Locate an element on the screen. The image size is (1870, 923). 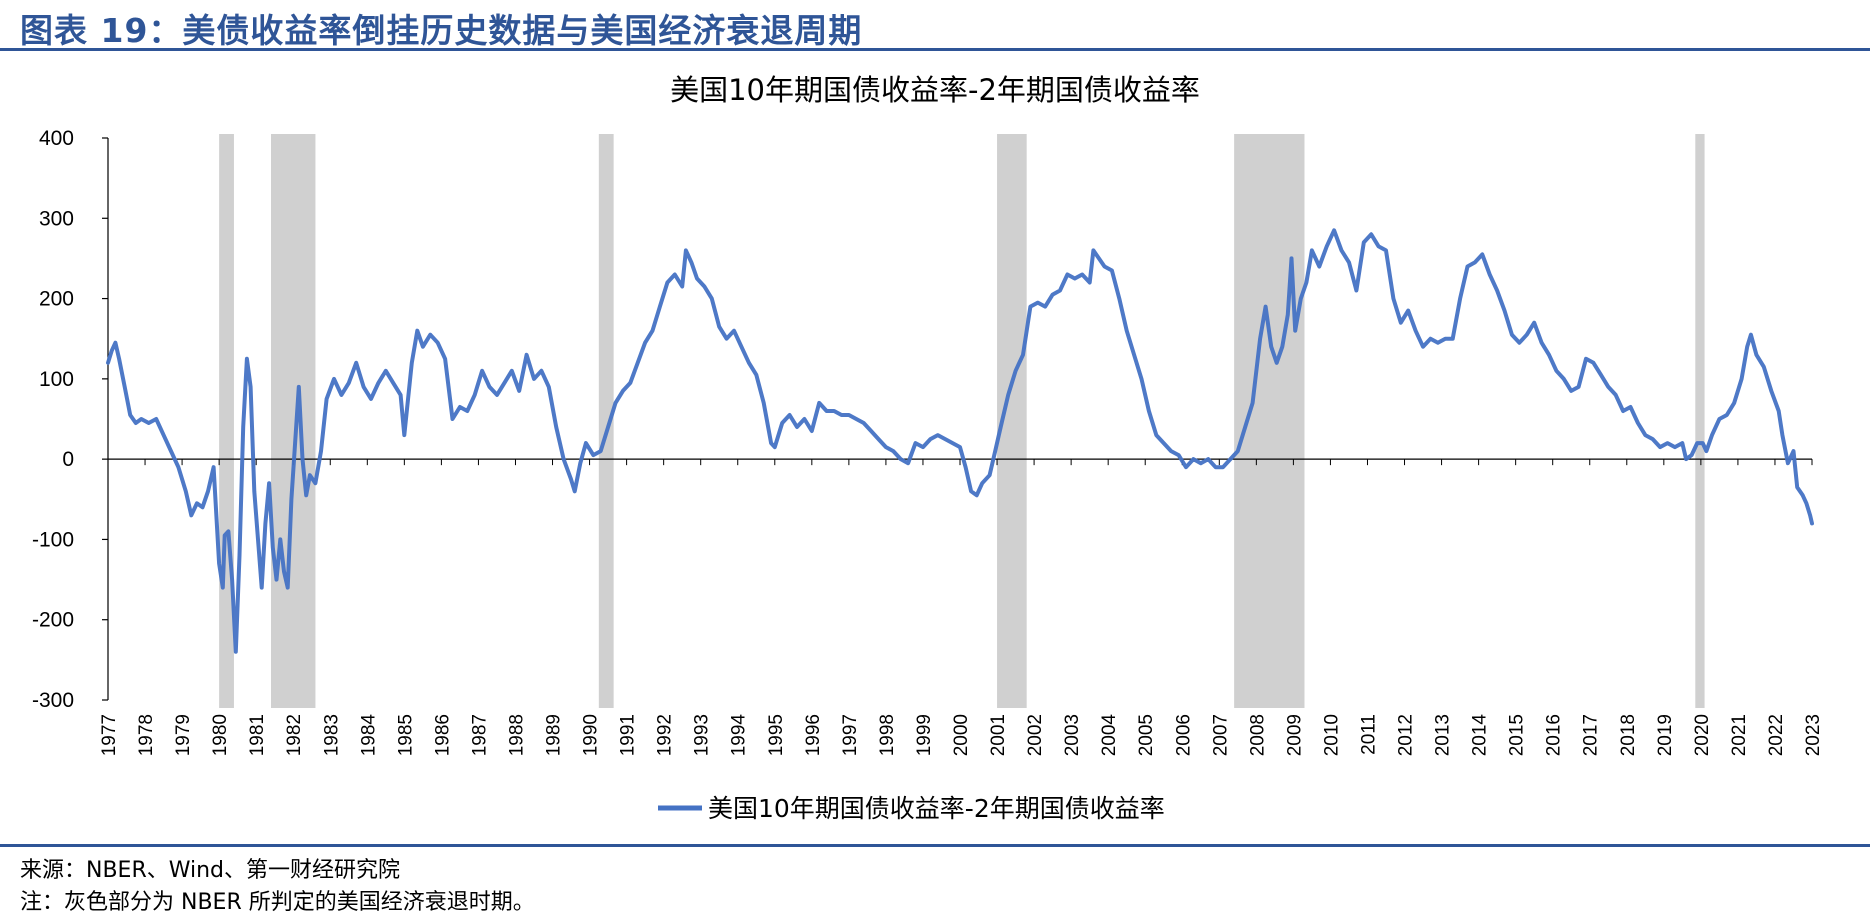
x-tick-label: 2023 is located at coordinates (1813, 735).